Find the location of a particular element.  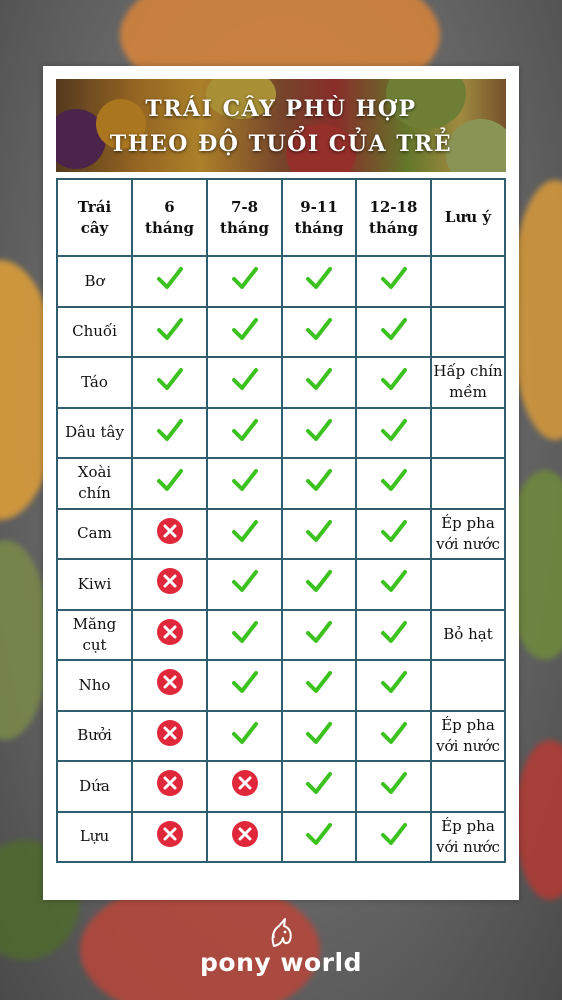

note-cell: Bỏ hạt is located at coordinates (468, 634).